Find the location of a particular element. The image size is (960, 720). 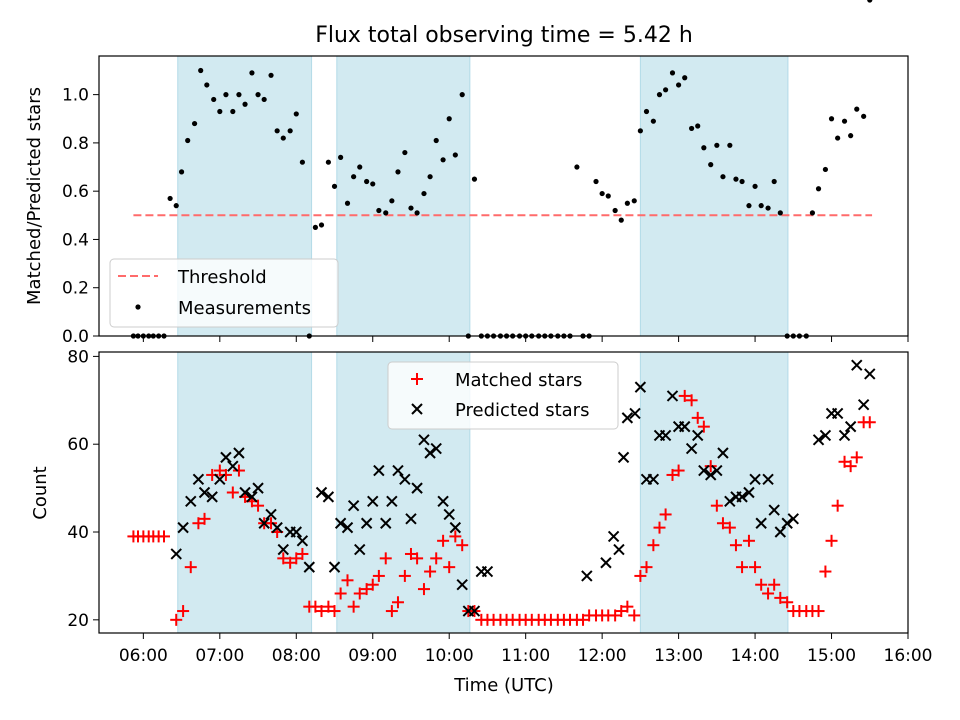

y-tick-label: 0.0 is located at coordinates (75, 337).